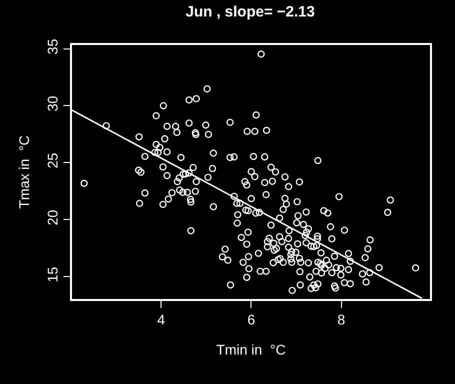 The image size is (455, 384). What do you see at coordinates (251, 320) in the screenshot?
I see `x-tick-label: 6` at bounding box center [251, 320].